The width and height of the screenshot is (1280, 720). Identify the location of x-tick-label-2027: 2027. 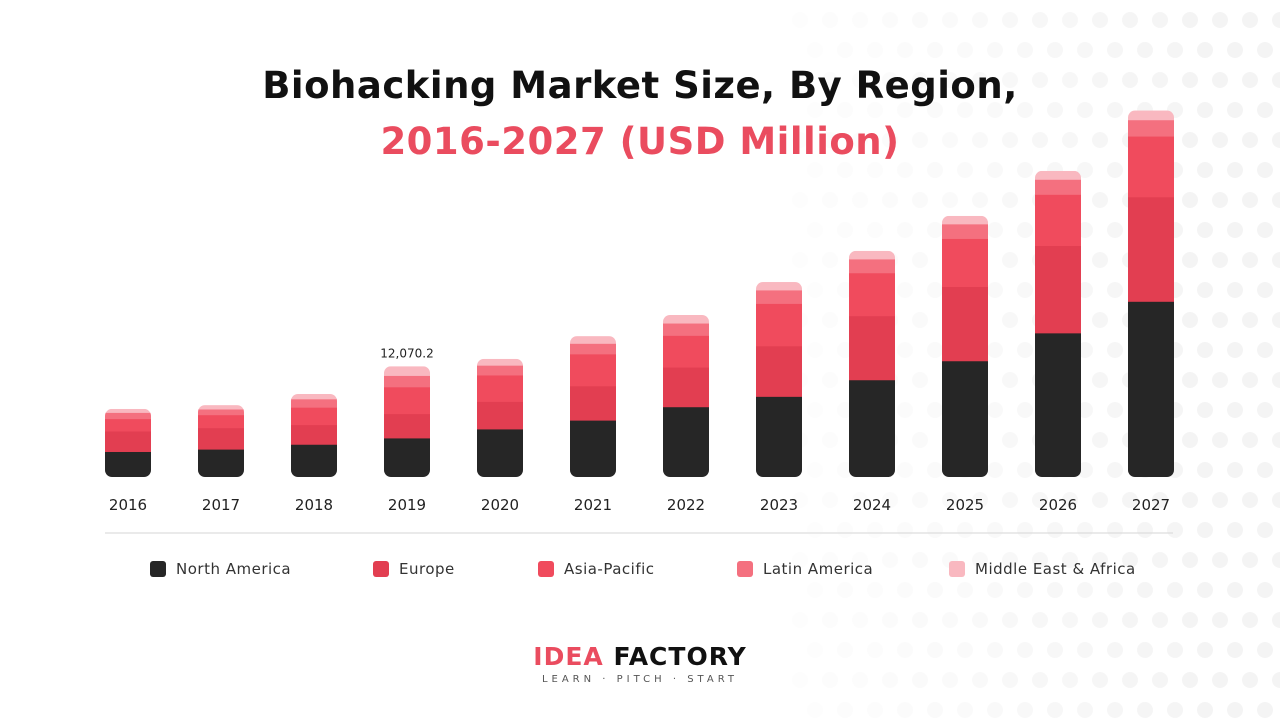
(1151, 505).